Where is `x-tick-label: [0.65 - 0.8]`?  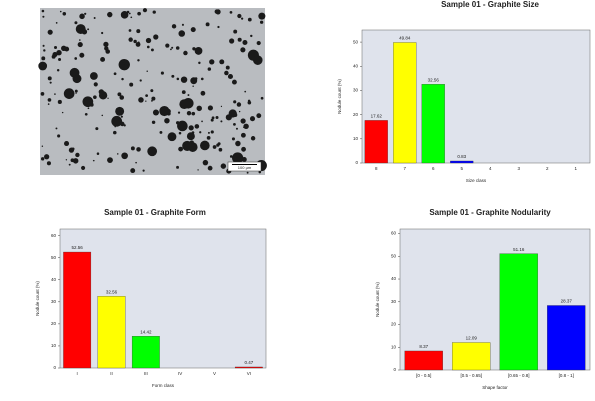
x-tick-label: [0.65 - 0.8] is located at coordinates (519, 375).